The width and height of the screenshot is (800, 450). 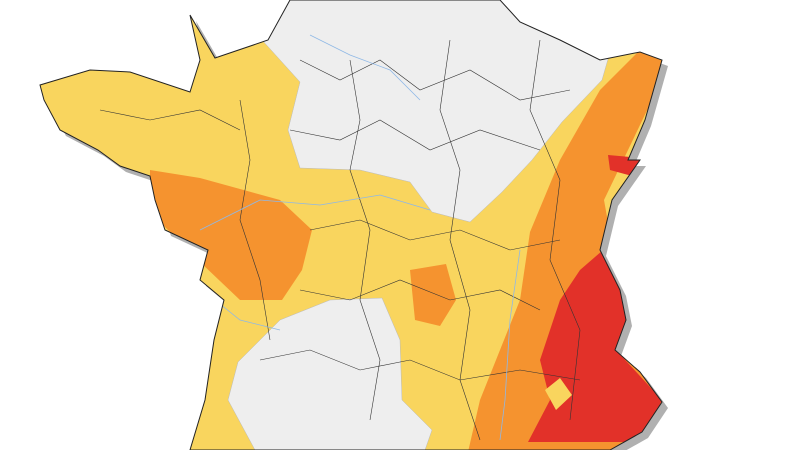 I want to click on zone-moderate-center, so click(x=433, y=295).